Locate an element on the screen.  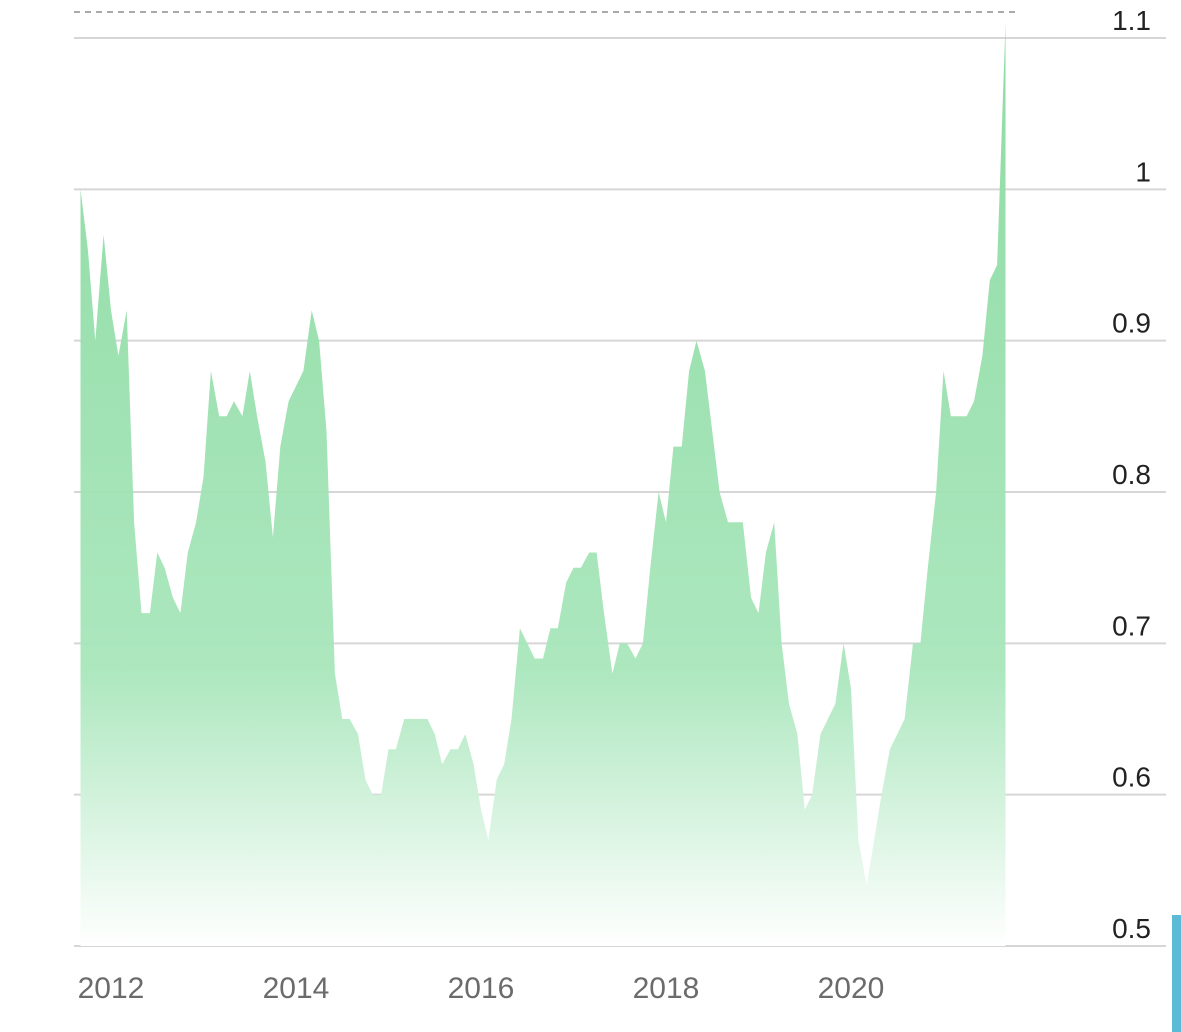
y-tick-label: 0.5 is located at coordinates (1131, 928).